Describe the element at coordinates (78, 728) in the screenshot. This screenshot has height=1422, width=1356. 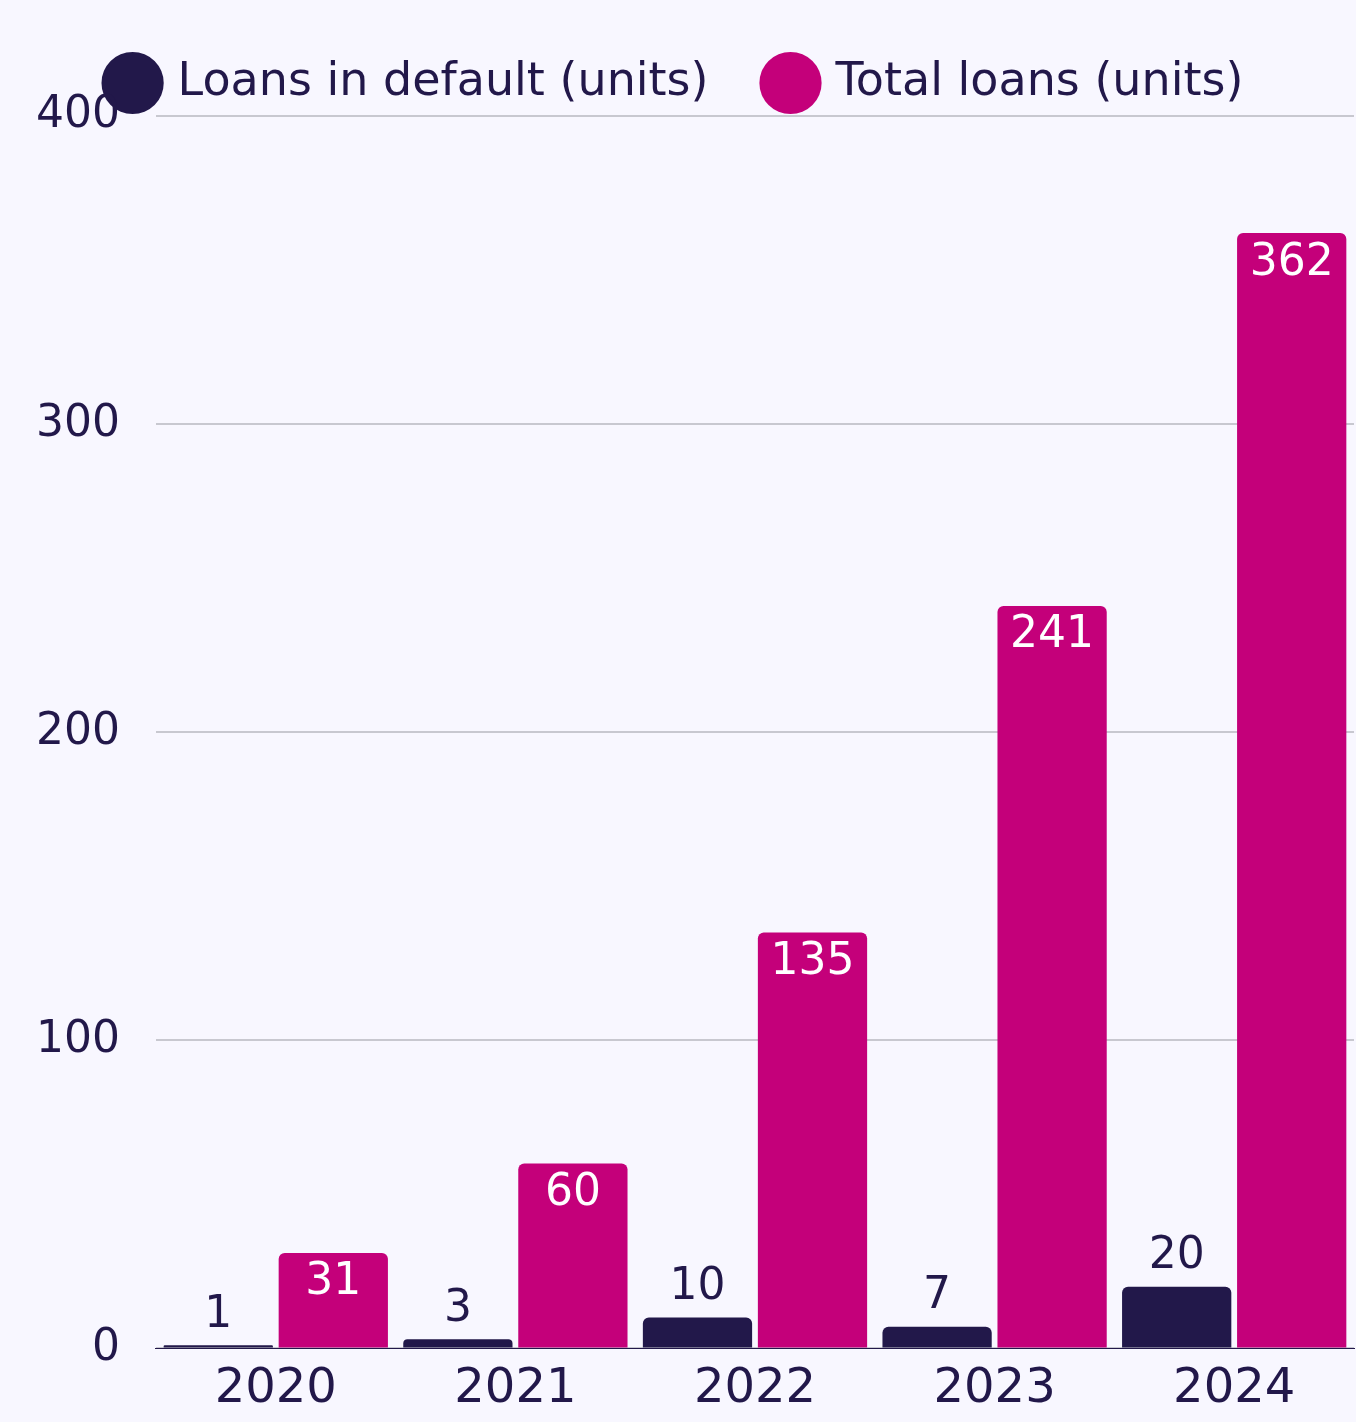
I see `y-tick-label: 200` at that location.